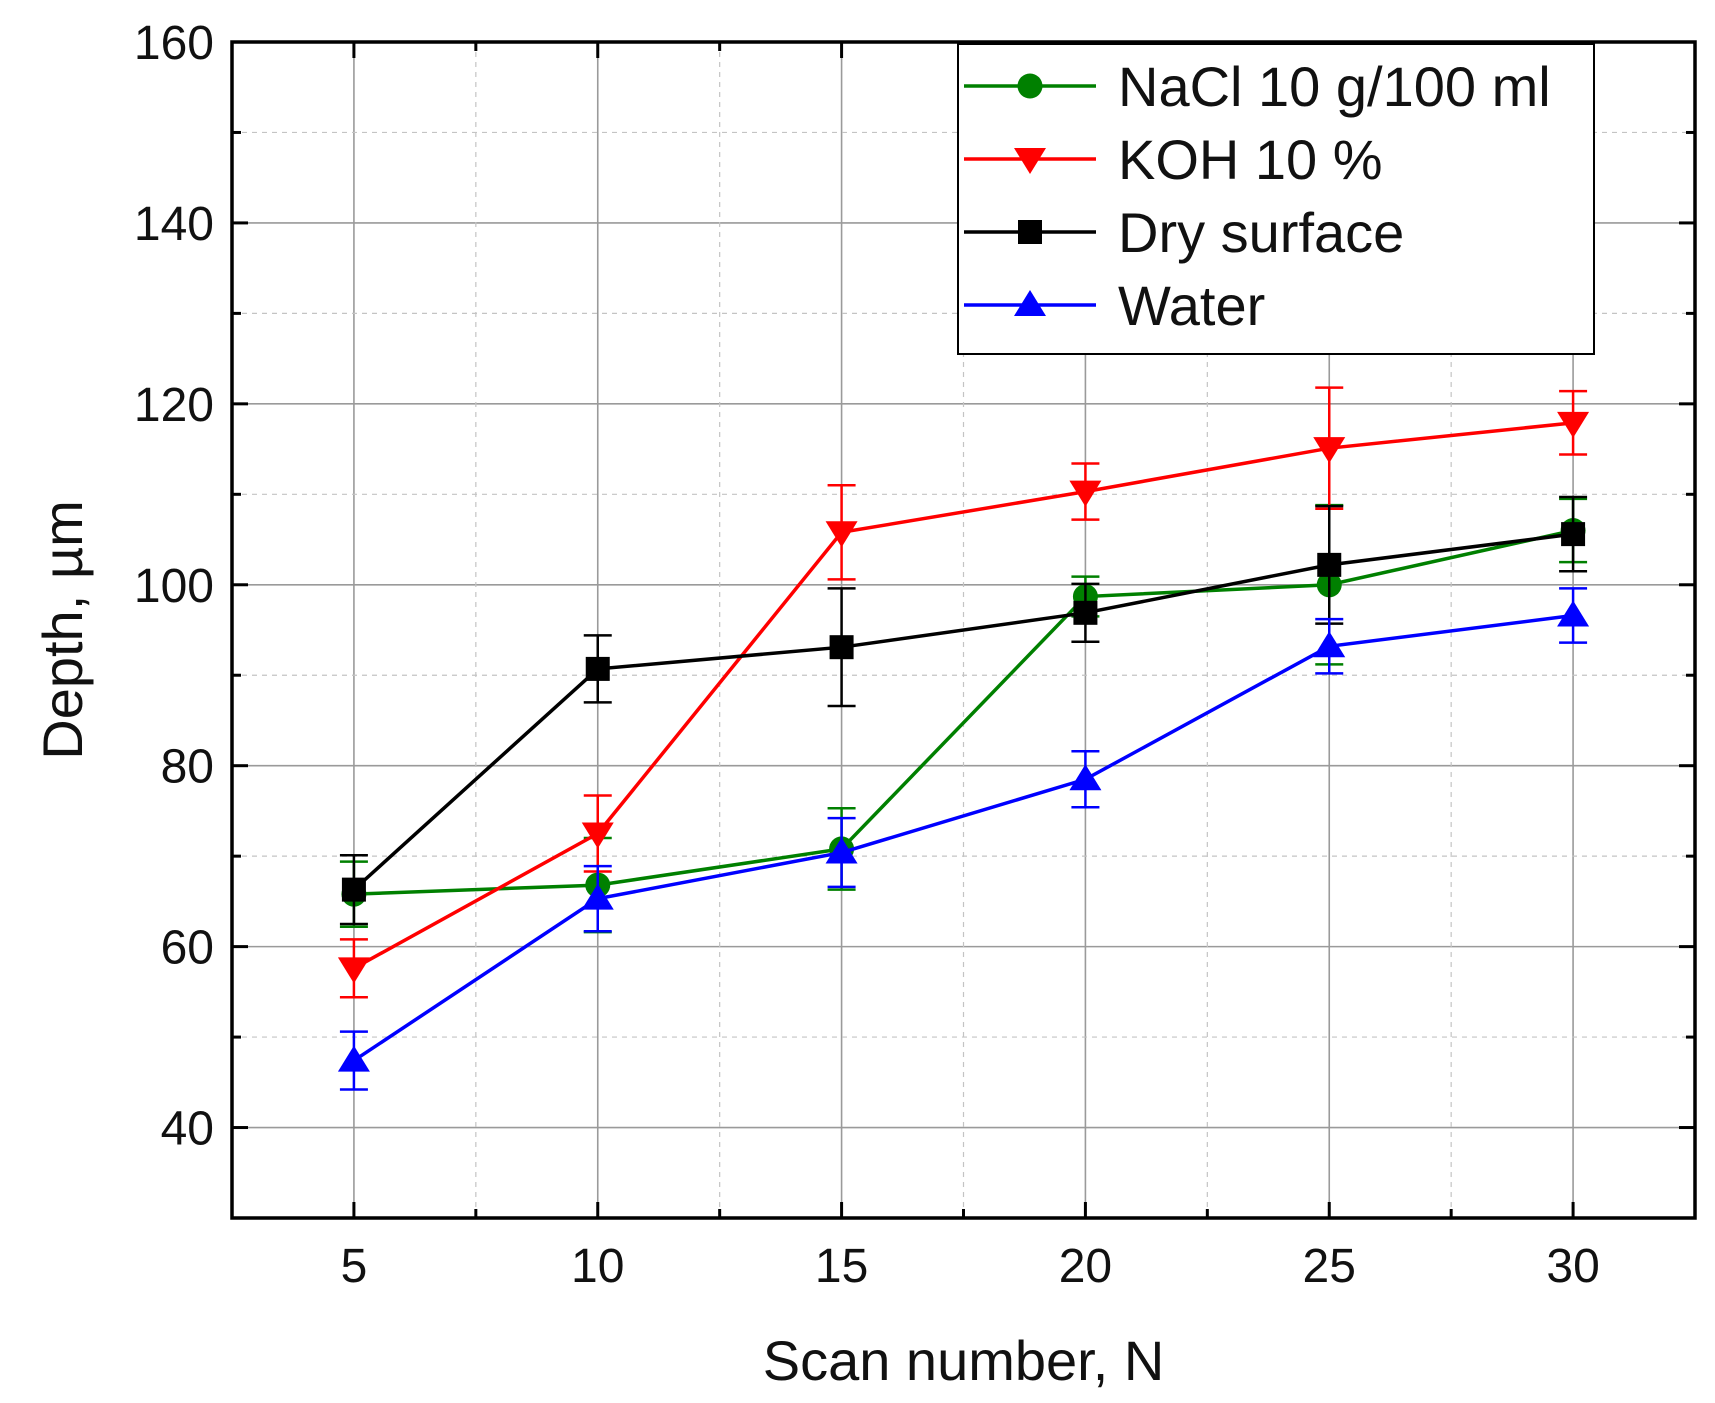  Describe the element at coordinates (187, 1129) in the screenshot. I see `y-tick-label: 40` at that location.